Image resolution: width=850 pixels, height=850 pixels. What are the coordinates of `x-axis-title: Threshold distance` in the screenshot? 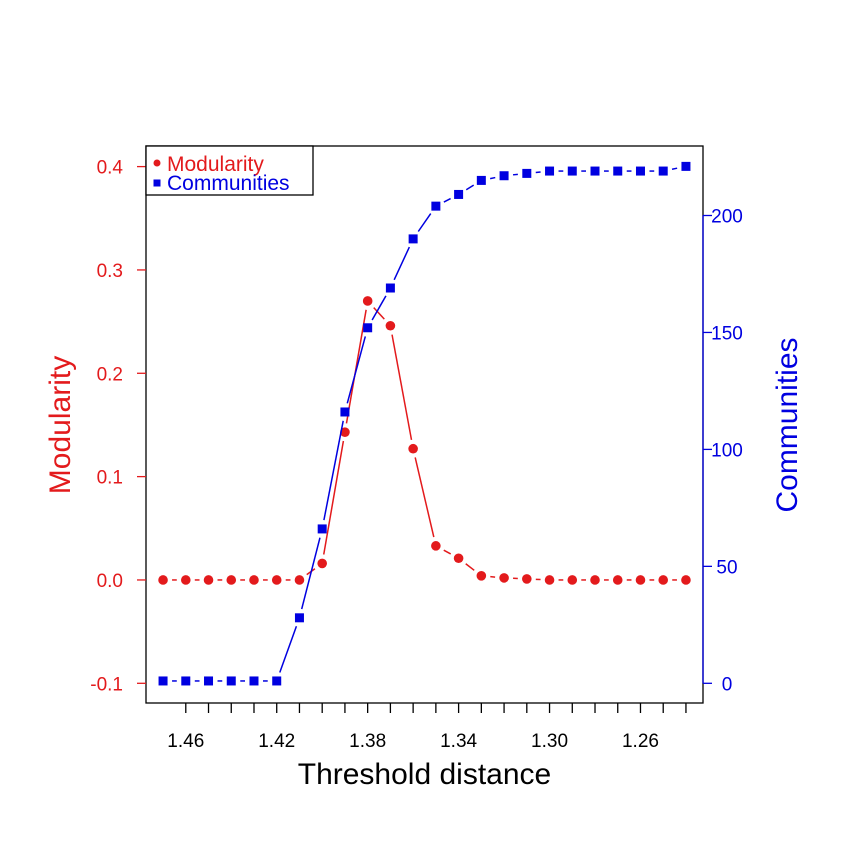 It's located at (424, 774).